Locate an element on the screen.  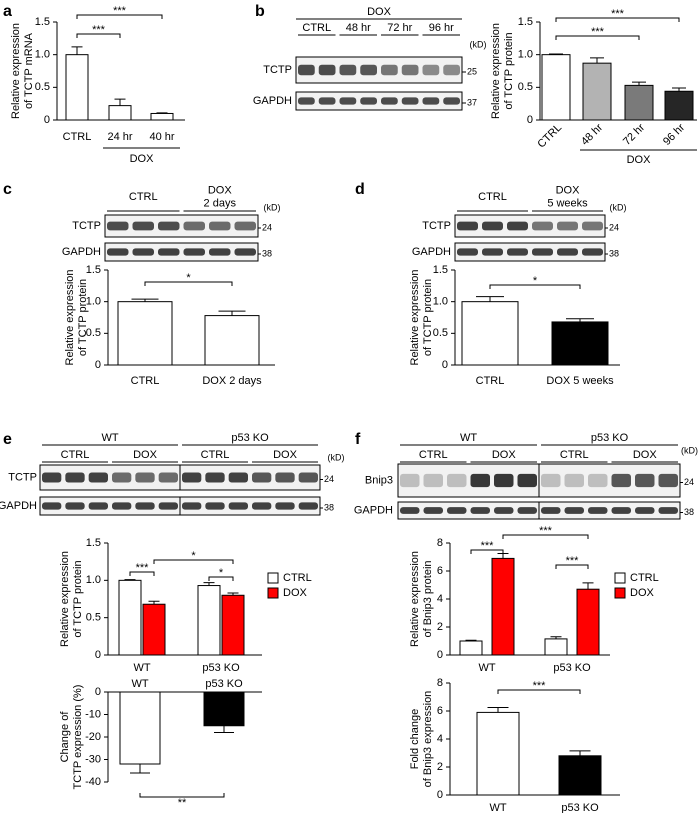
y-axis-label: Change of is located at coordinates (65, 737).